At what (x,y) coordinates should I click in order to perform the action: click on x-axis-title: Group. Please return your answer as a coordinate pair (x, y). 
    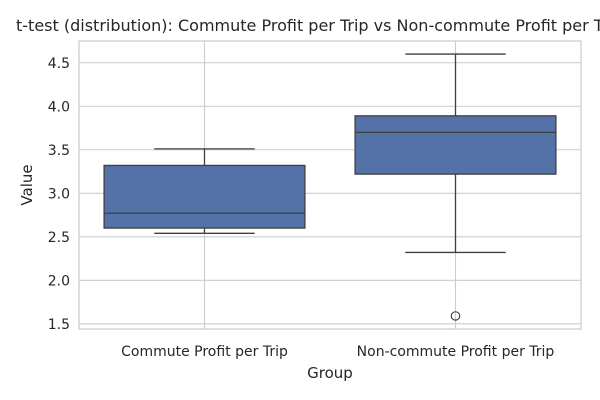
    Looking at the image, I should click on (330, 373).